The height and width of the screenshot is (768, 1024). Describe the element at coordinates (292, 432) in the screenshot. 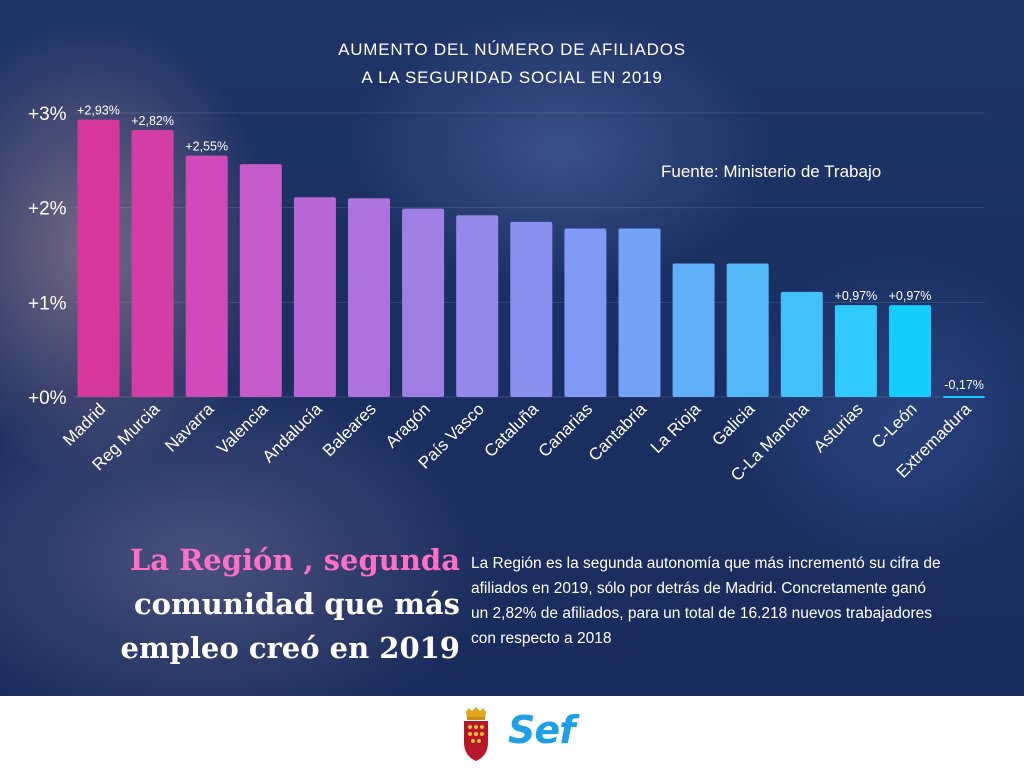

I see `x-tick-label: Andalucía` at that location.